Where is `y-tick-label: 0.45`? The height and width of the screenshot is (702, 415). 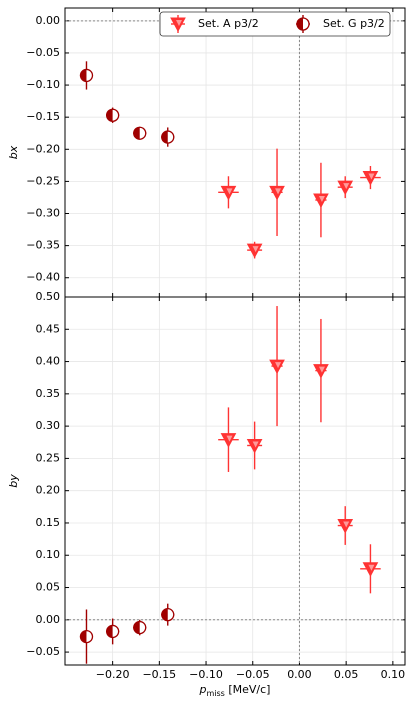 y-tick-label: 0.45 is located at coordinates (48, 328).